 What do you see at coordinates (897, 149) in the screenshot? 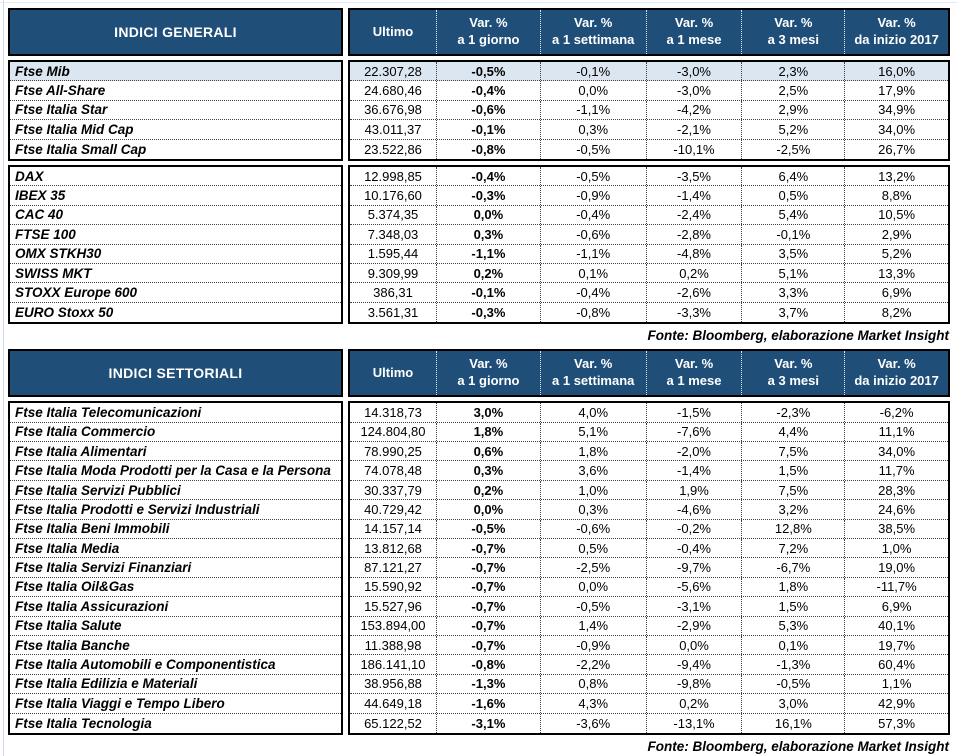
I see `value-cell: 26,7%` at bounding box center [897, 149].